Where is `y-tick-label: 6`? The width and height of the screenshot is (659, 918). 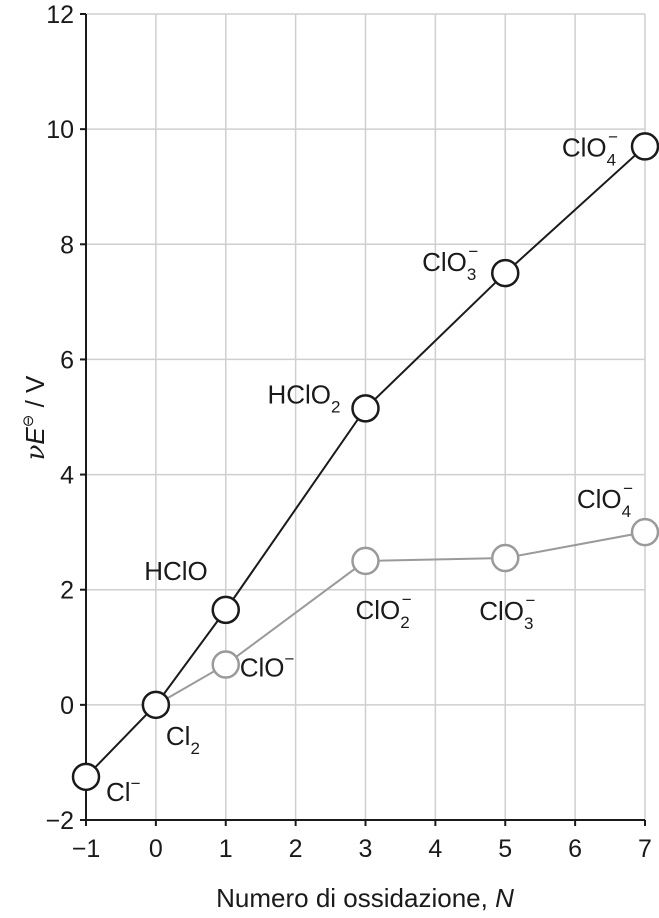
y-tick-label: 6 is located at coordinates (67, 360).